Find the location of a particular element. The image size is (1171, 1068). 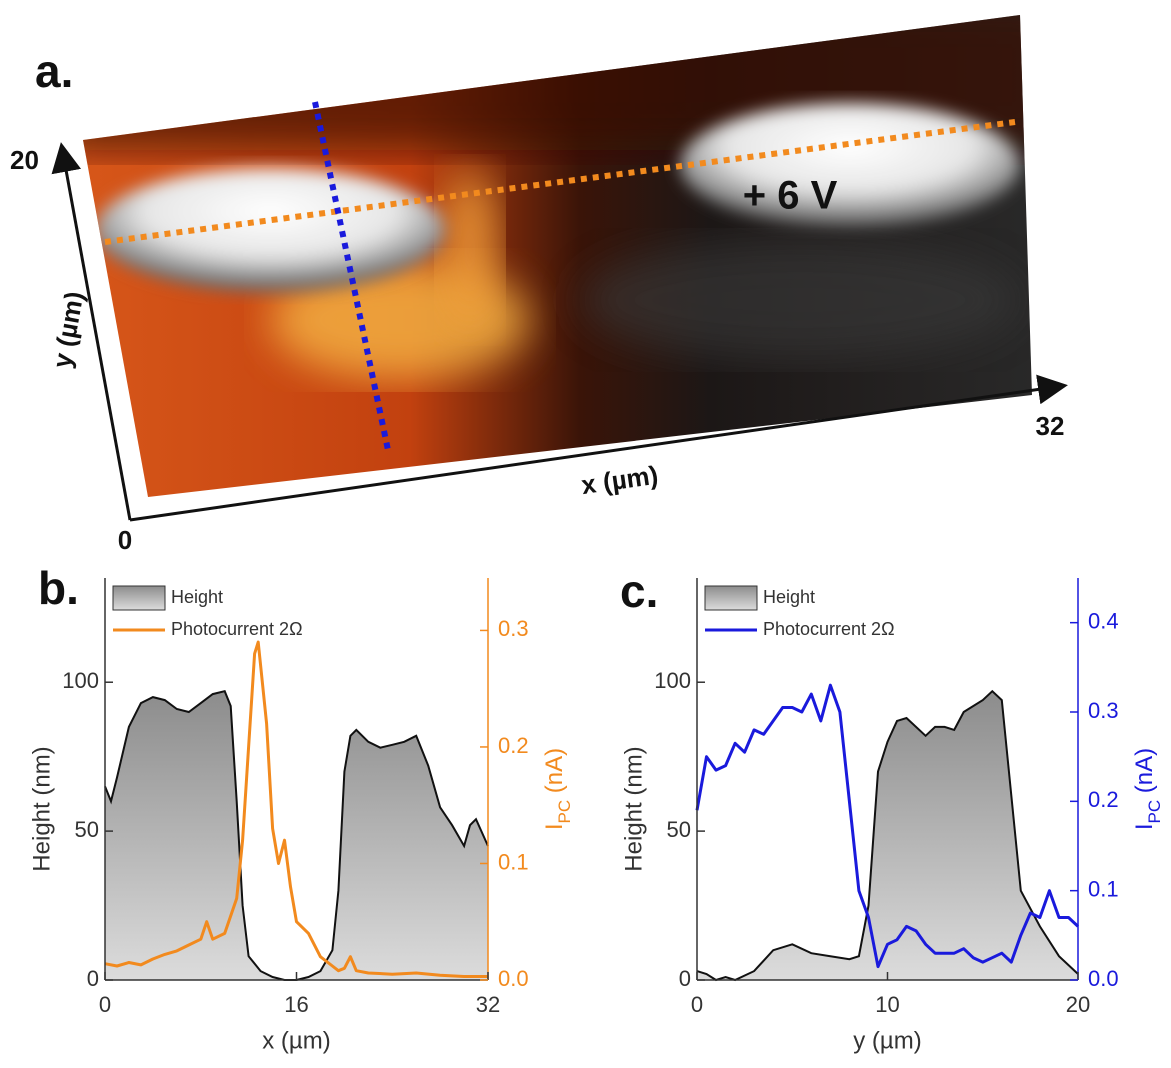

y-axis-label: y (µm) is located at coordinates (67, 329).